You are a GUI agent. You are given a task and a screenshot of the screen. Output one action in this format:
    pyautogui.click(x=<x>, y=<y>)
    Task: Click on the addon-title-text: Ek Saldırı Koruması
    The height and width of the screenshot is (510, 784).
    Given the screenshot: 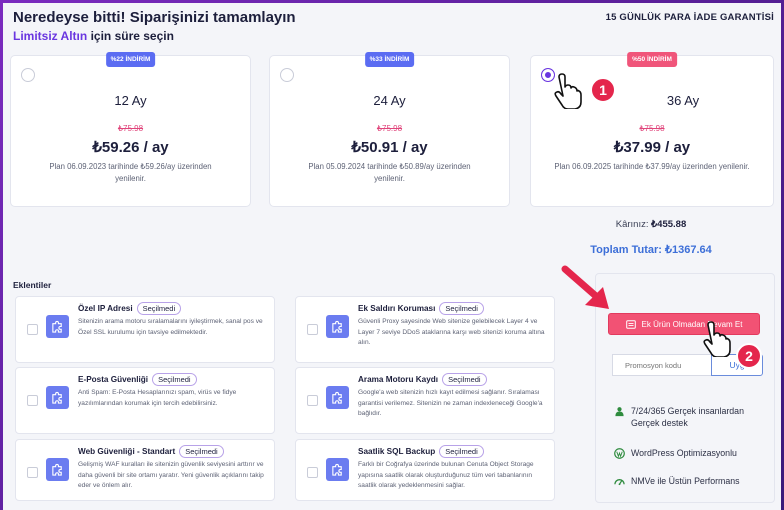 What is the action you would take?
    pyautogui.click(x=397, y=308)
    